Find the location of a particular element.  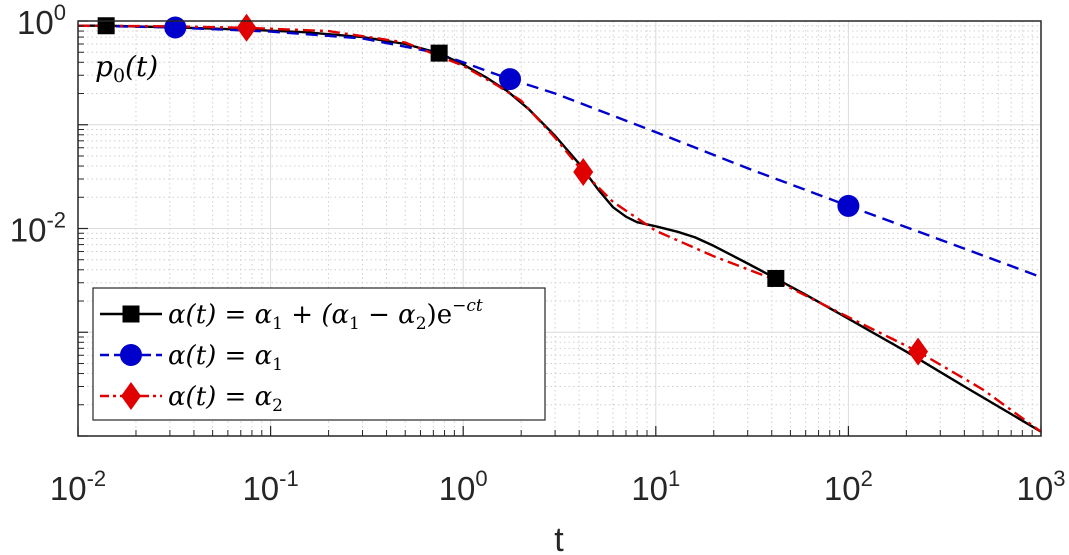

legend-entry-3: α(t) = α2 is located at coordinates (225, 399).